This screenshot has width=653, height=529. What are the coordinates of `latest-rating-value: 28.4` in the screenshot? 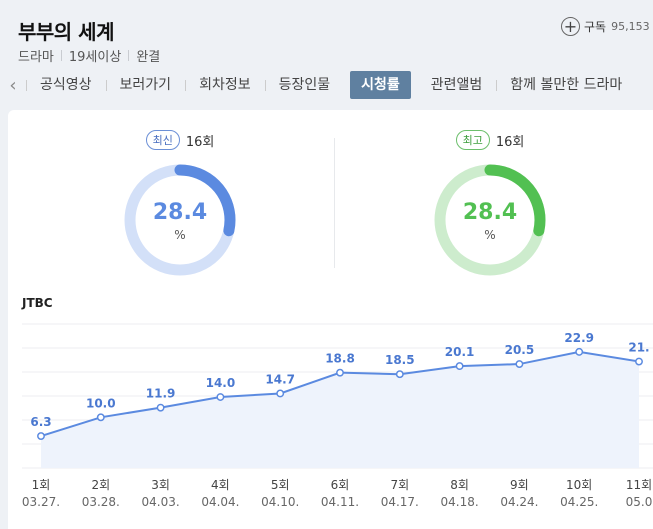 It's located at (180, 212).